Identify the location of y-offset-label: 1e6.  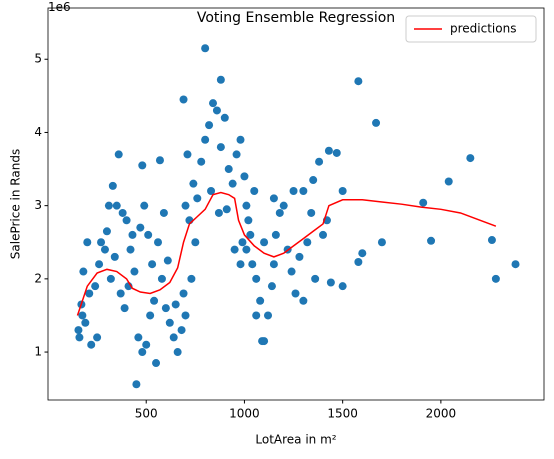
(59, 7).